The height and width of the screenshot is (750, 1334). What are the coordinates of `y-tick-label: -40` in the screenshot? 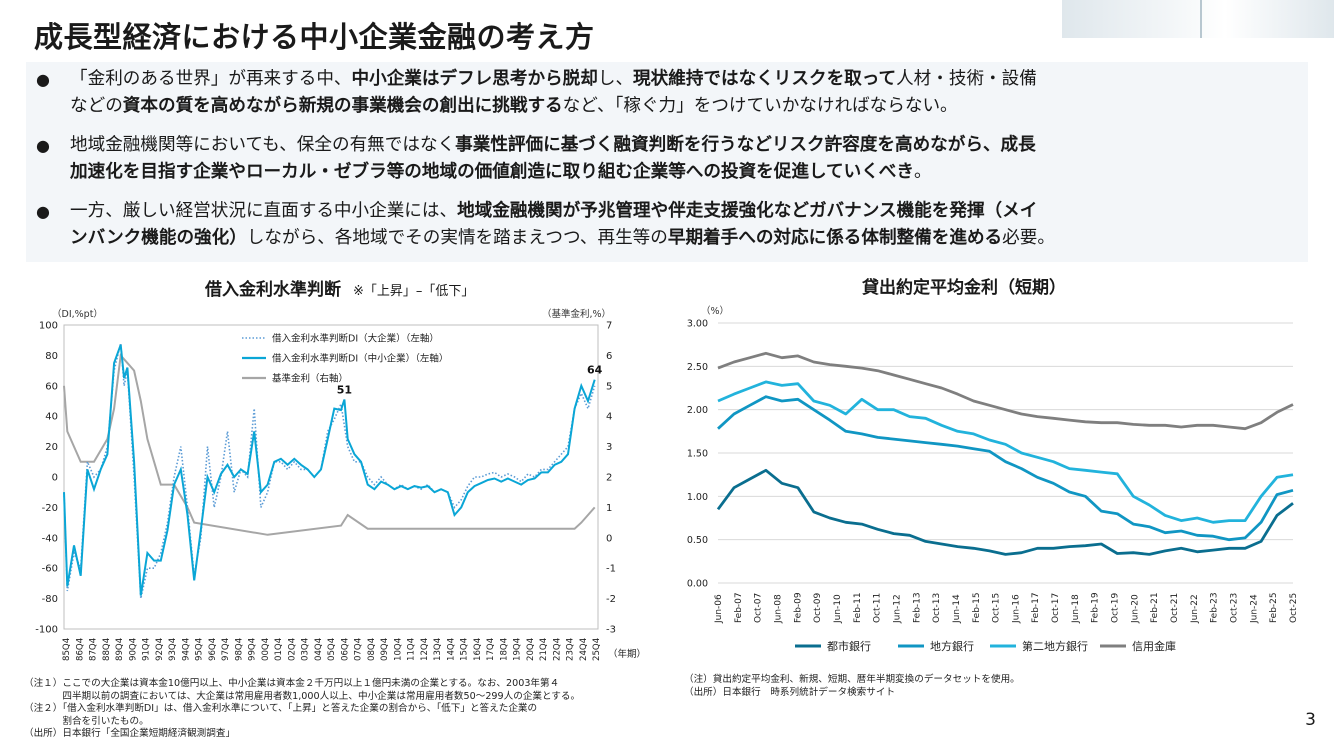 It's located at (50, 538).